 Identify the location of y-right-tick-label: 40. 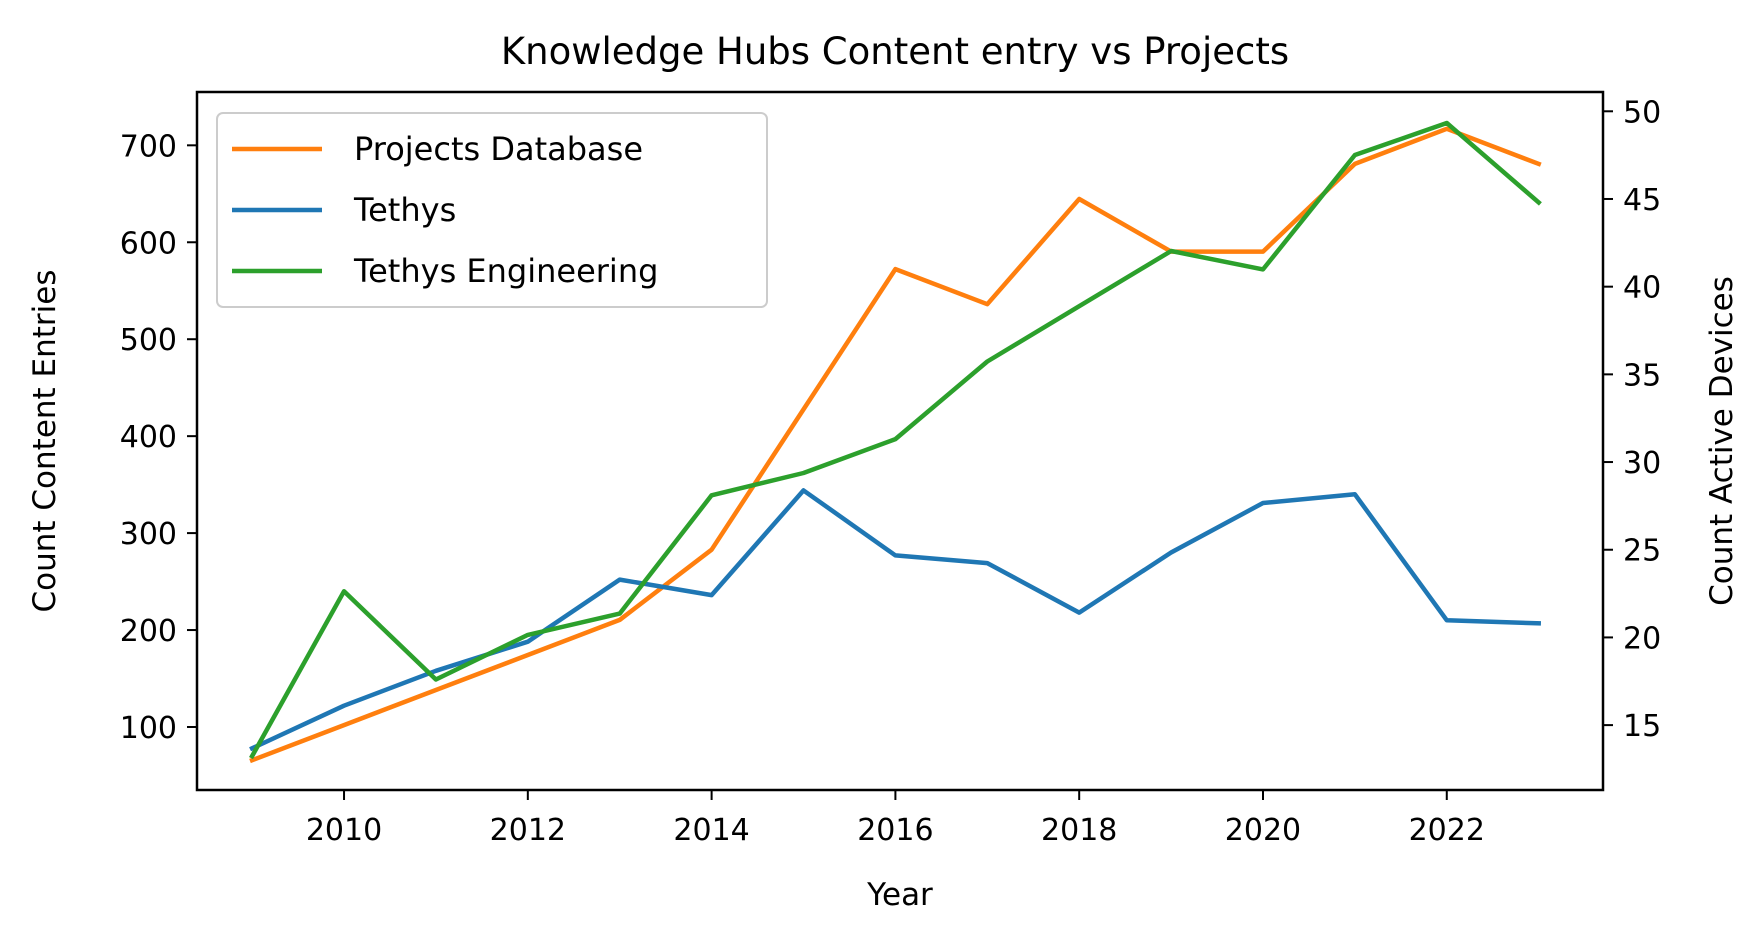
(1642, 288).